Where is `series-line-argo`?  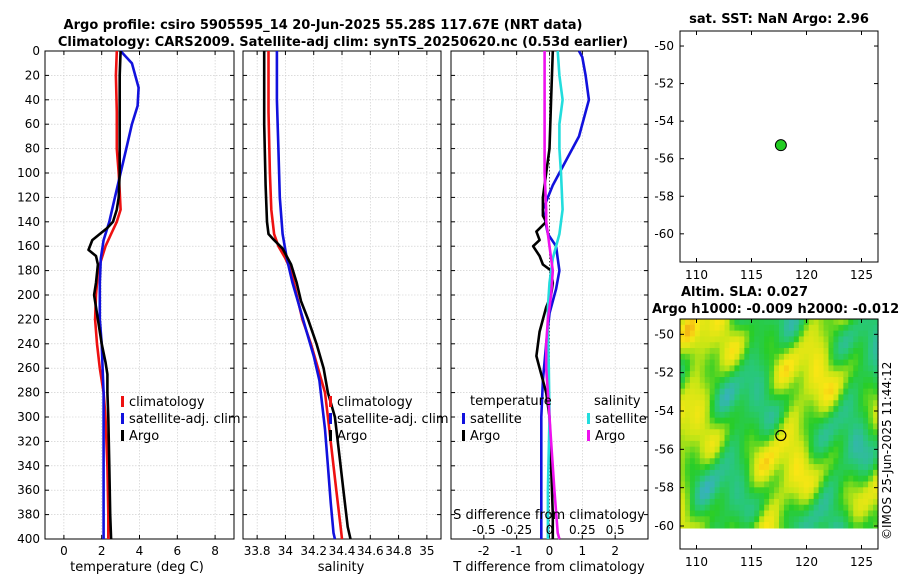
series-line-argo is located at coordinates (307, 295).